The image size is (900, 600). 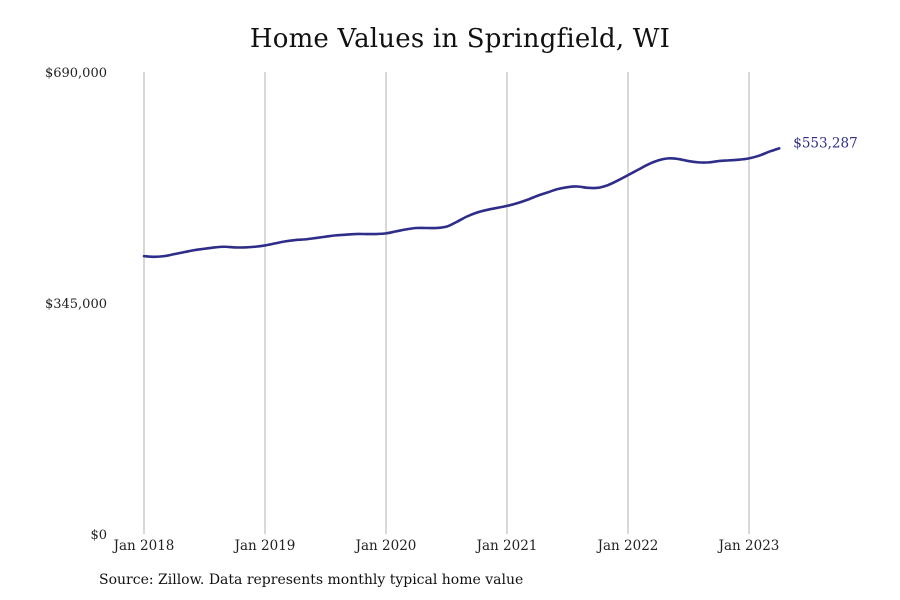 What do you see at coordinates (460, 39) in the screenshot?
I see `chart-title: Home Values in Springfield, WI` at bounding box center [460, 39].